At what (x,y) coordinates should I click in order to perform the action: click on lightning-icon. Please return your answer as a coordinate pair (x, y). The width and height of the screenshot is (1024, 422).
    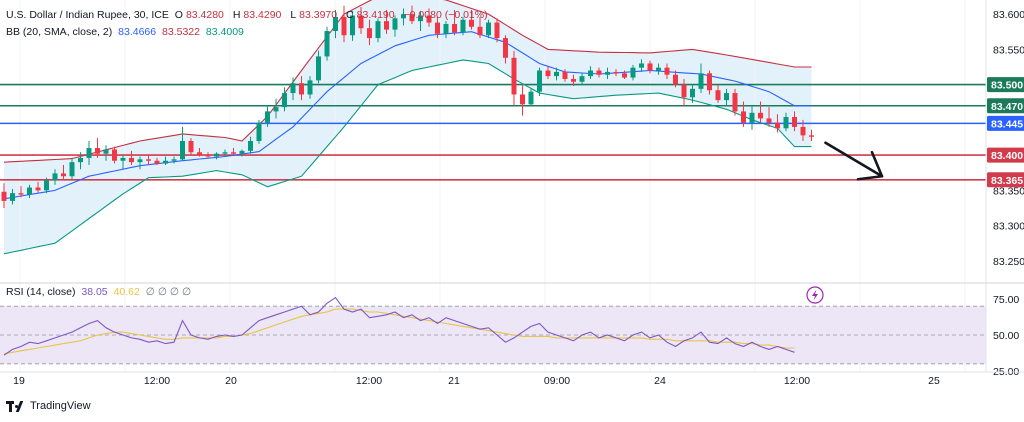
    Looking at the image, I should click on (815, 295).